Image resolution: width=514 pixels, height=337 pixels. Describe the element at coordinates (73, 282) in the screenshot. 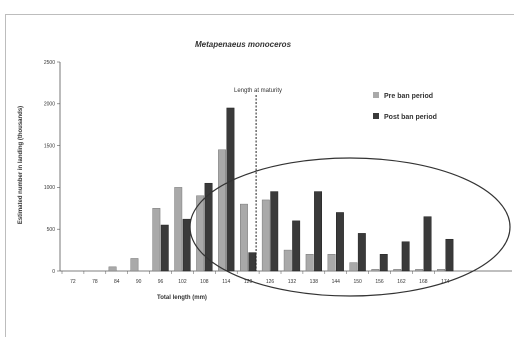

I see `x-tick-label: 72` at that location.